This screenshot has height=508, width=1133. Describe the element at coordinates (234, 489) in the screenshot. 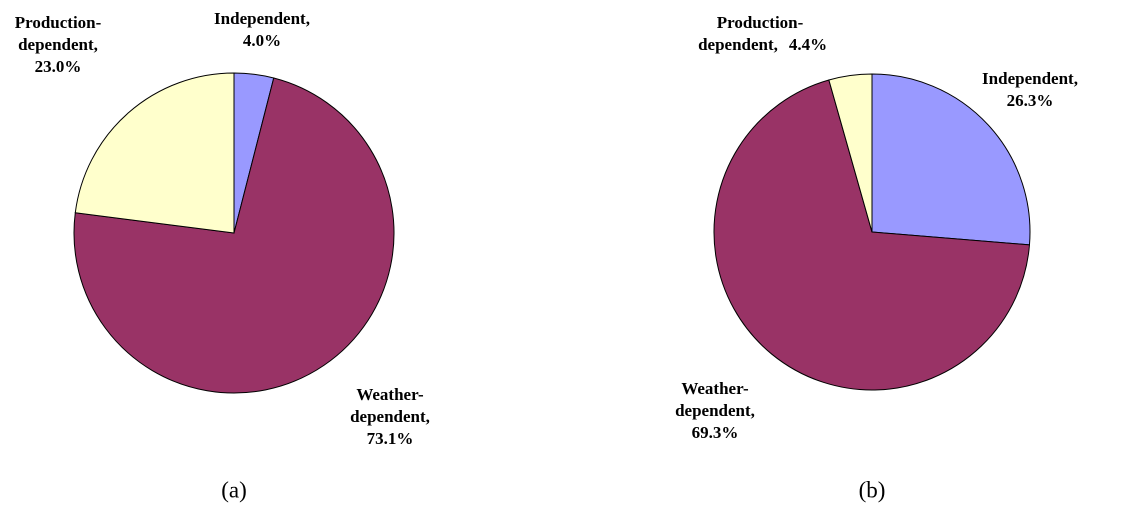

I see `caption: (a)` at that location.